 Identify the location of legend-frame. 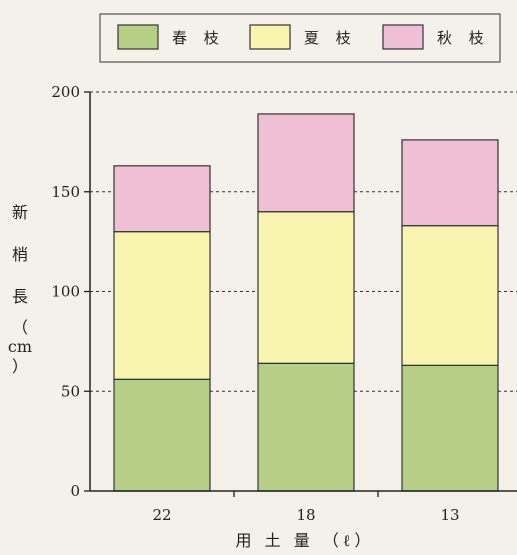
(300, 38).